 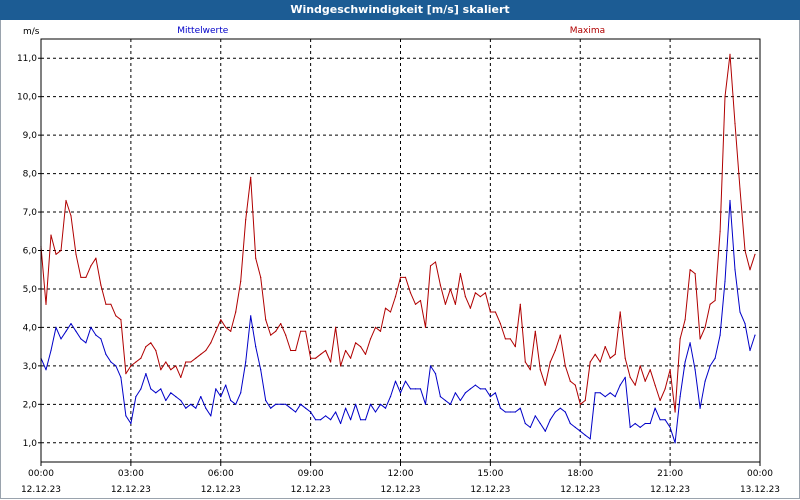 I want to click on x-tick-date-label: 12.12.23, so click(x=311, y=490).